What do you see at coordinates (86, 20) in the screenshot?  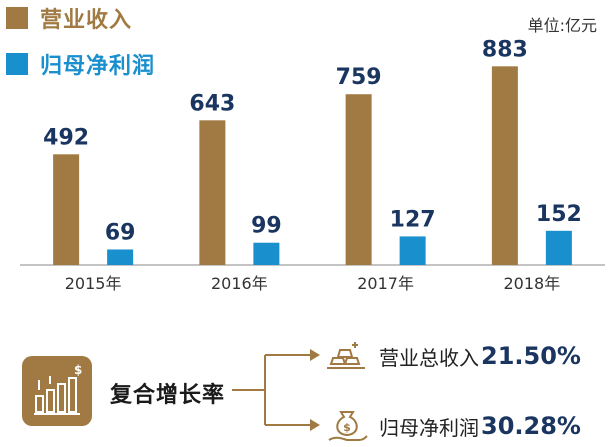 I see `legend-label-revenue: 营业收入` at bounding box center [86, 20].